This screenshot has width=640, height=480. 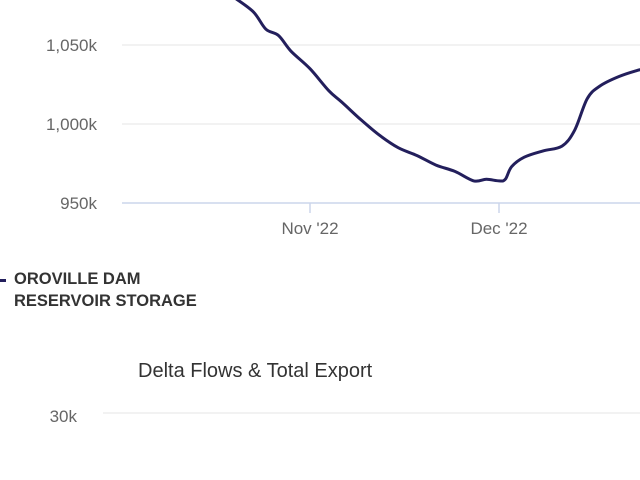 What do you see at coordinates (498, 228) in the screenshot?
I see `x-tick-label: Dec '22` at bounding box center [498, 228].